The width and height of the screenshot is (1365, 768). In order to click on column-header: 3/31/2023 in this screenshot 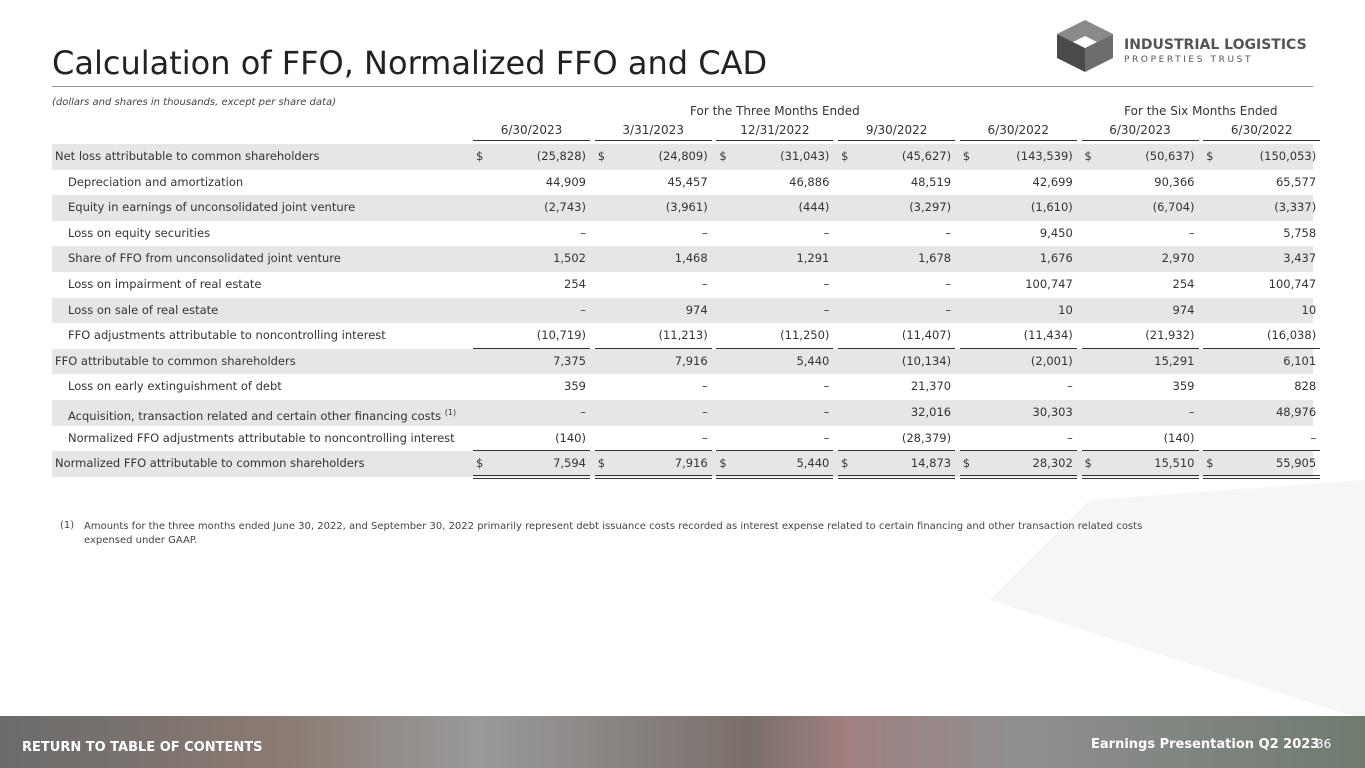, I will do `click(653, 130)`.